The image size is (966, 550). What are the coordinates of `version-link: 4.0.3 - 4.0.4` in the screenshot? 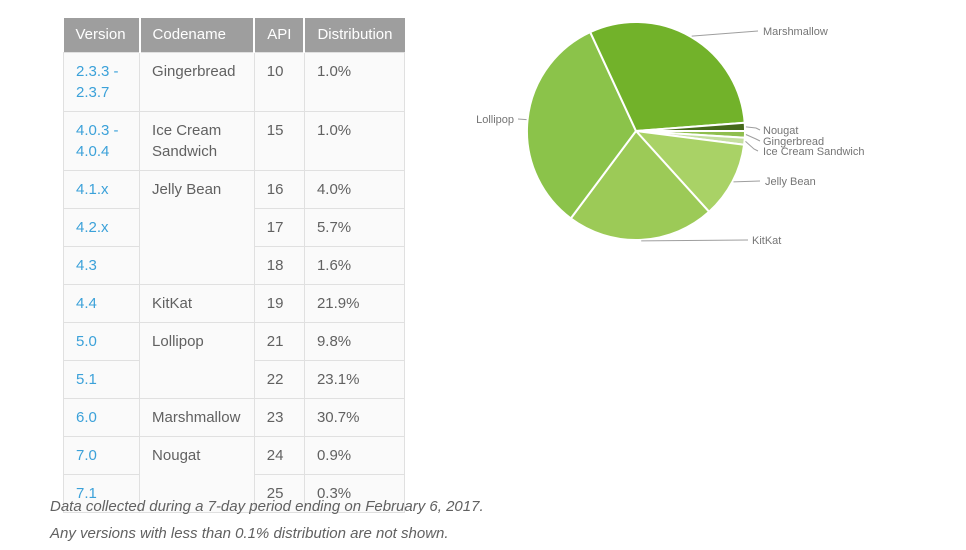 It's located at (97, 140).